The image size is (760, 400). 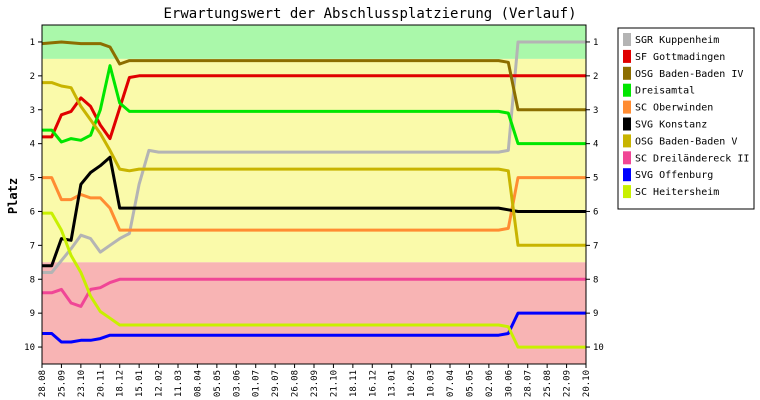 What do you see at coordinates (665, 91) in the screenshot?
I see `legend-label-3: Dreisamtal` at bounding box center [665, 91].